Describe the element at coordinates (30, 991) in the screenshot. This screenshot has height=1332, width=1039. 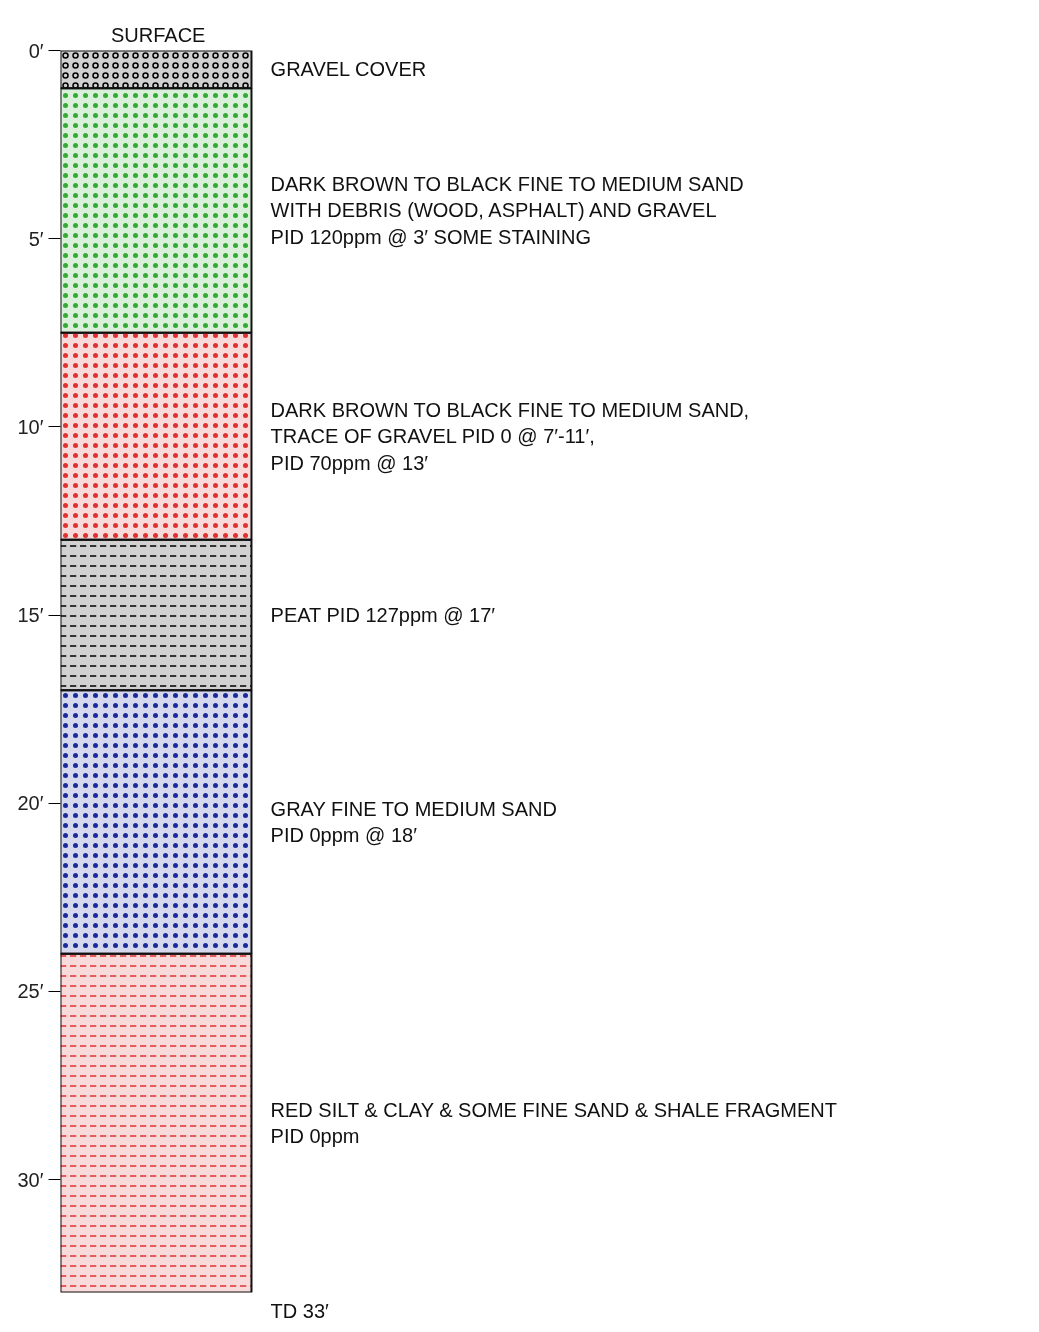
I see `y-tick-label: 25′` at that location.